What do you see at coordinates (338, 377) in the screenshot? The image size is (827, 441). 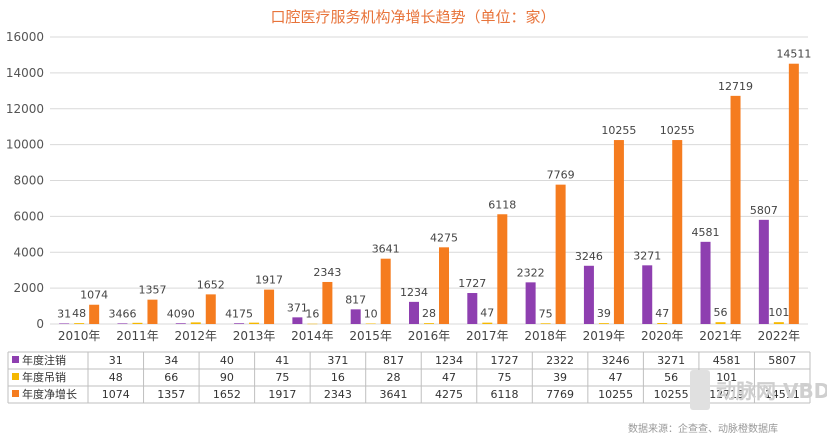 I see `table-cell: 16` at bounding box center [338, 377].